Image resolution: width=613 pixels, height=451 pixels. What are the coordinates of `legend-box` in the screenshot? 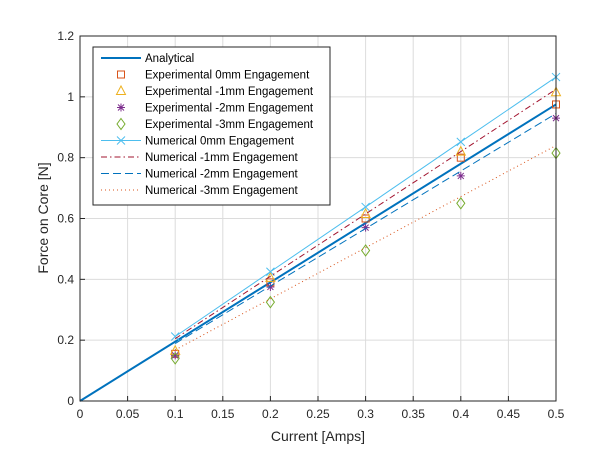 It's located at (211, 126).